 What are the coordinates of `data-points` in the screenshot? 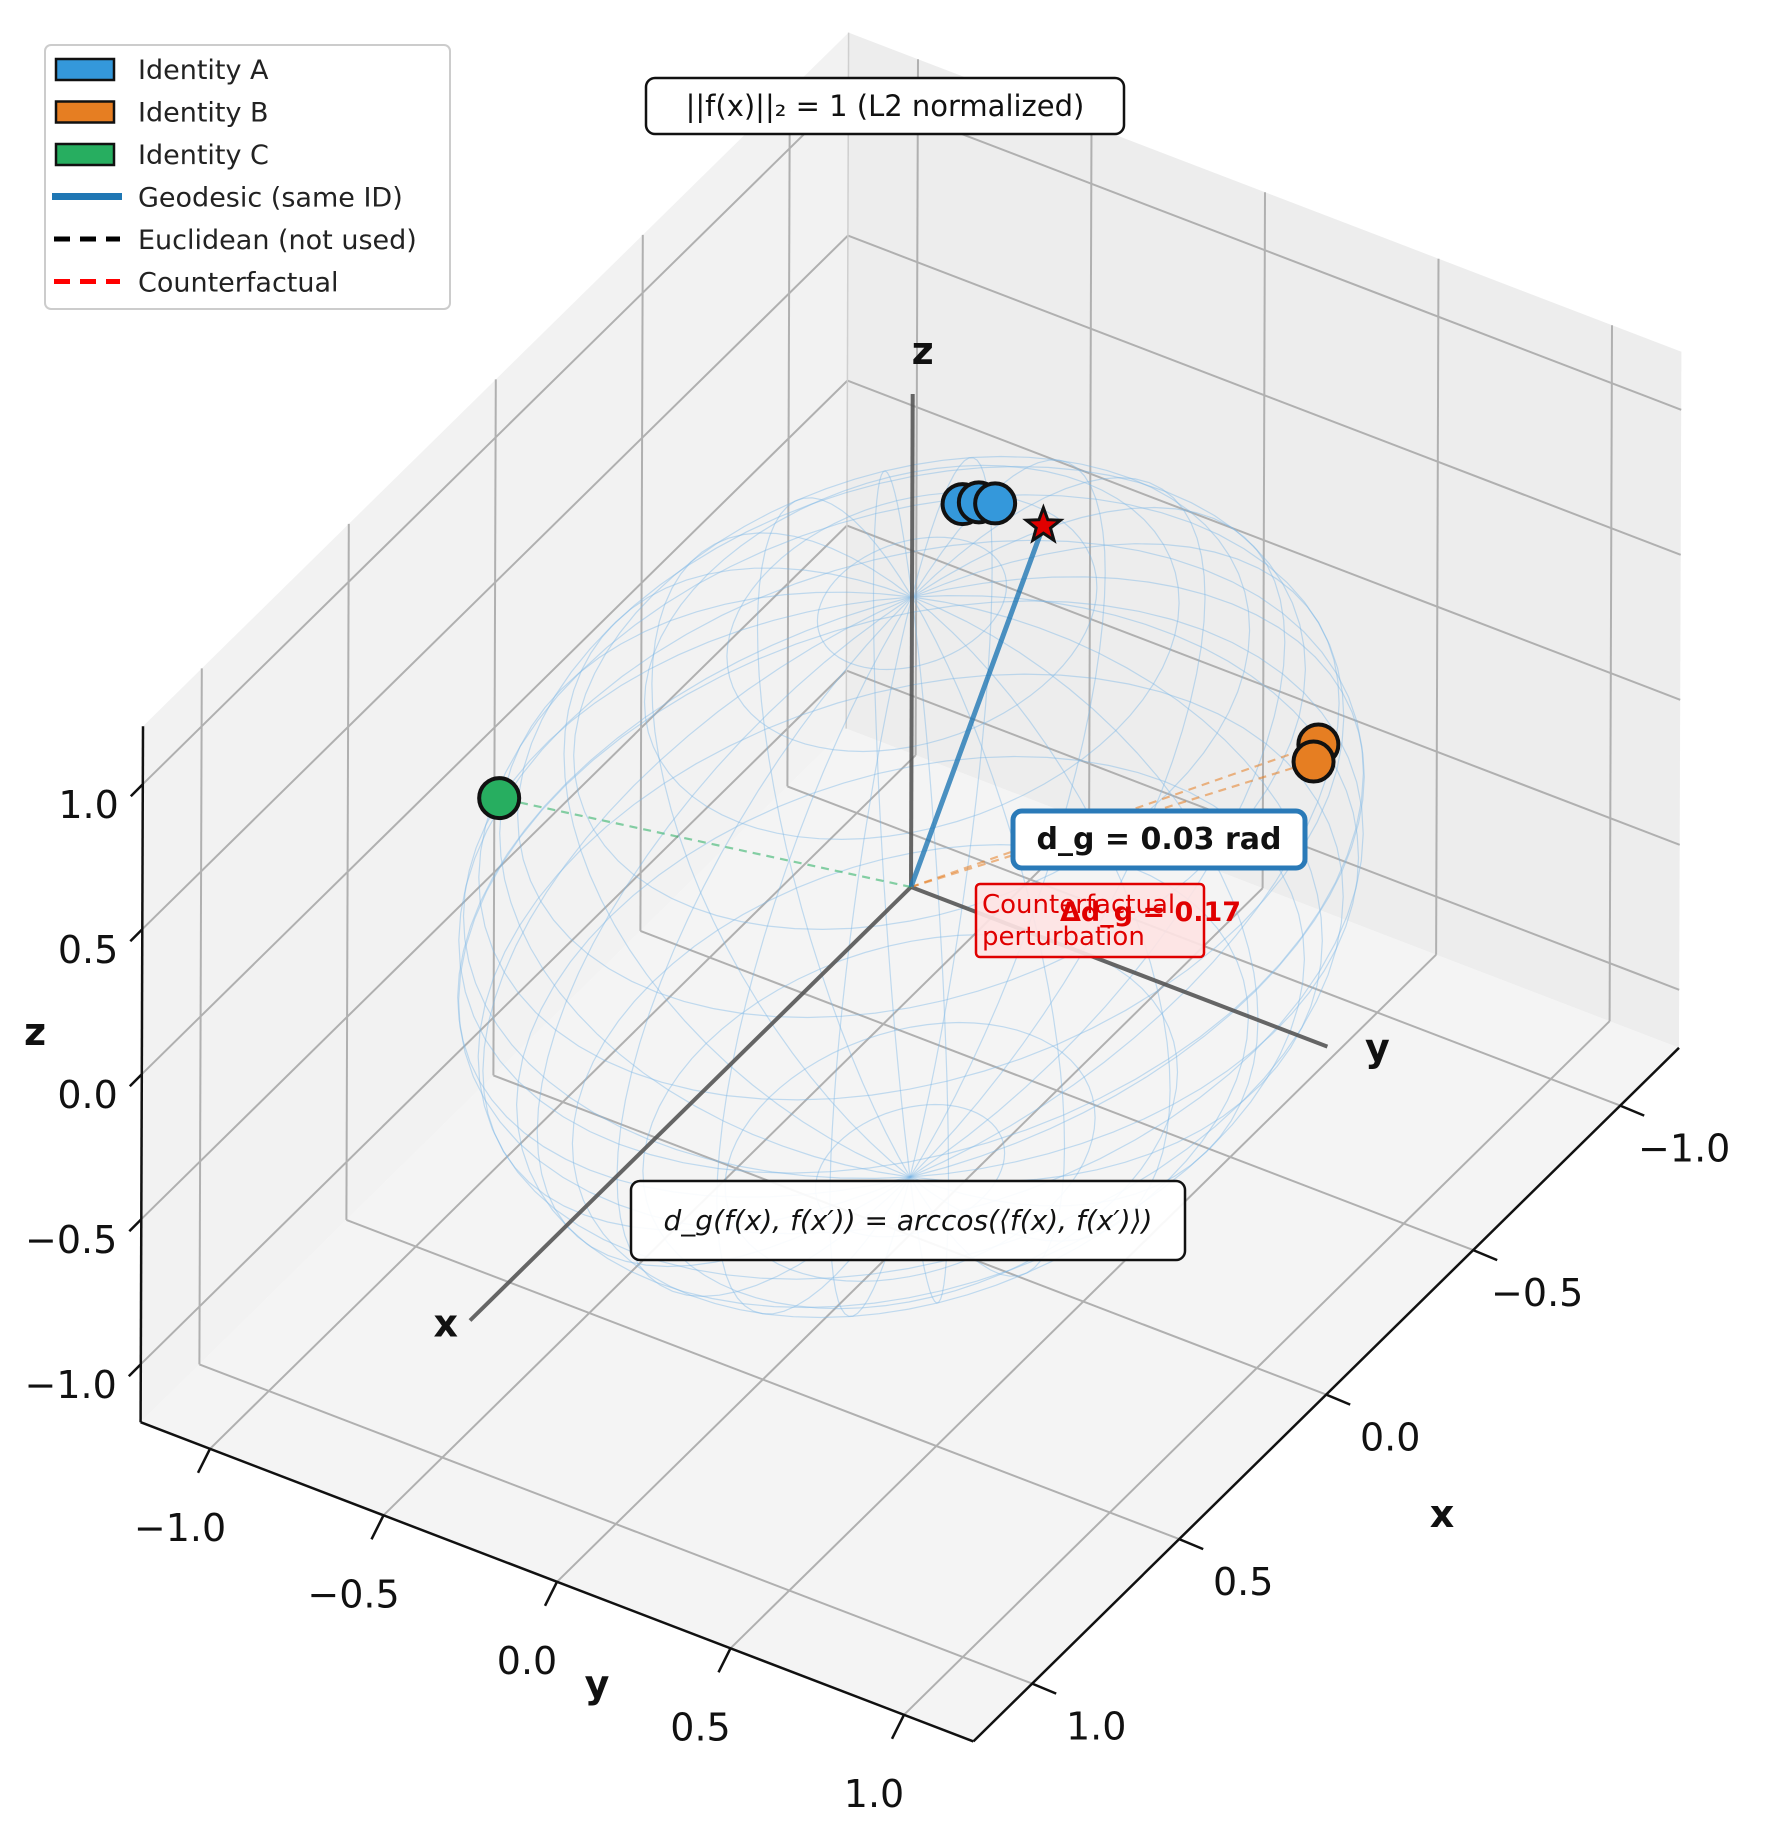 It's located at (909, 650).